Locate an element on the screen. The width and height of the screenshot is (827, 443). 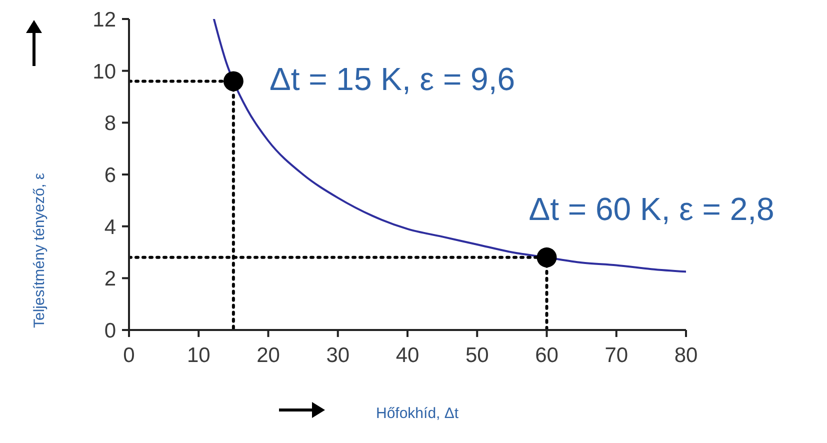
y-tick-label: 6 is located at coordinates (110, 175).